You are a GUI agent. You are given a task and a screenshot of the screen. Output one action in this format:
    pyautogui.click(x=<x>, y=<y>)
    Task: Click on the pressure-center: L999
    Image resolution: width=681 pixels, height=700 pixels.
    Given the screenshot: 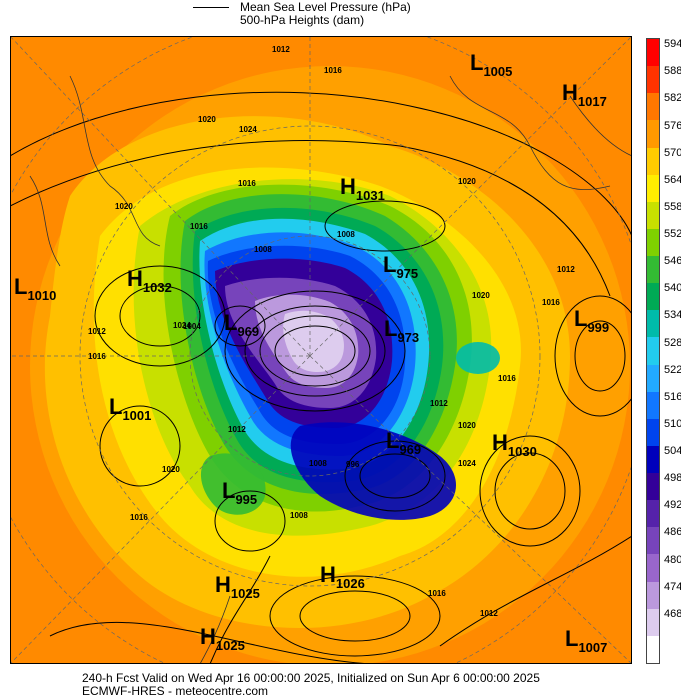 What is the action you would take?
    pyautogui.click(x=591, y=320)
    